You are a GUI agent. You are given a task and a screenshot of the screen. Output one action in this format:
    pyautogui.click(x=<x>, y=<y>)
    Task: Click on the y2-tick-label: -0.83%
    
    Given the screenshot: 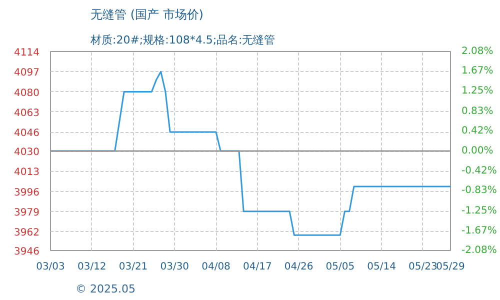 What is the action you would take?
    pyautogui.click(x=479, y=190)
    